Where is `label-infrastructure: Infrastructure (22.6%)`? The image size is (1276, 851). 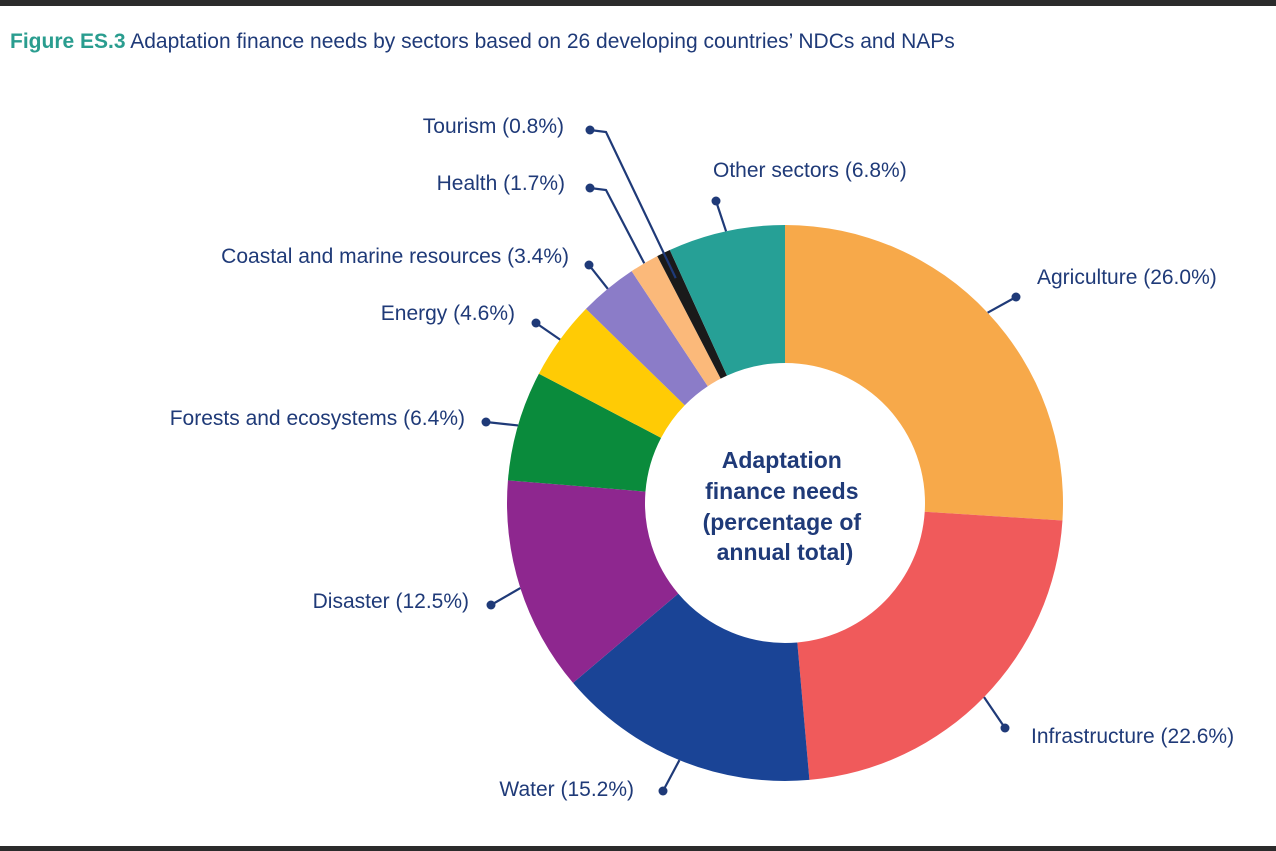
label-infrastructure: Infrastructure (22.6%) is located at coordinates (1132, 736).